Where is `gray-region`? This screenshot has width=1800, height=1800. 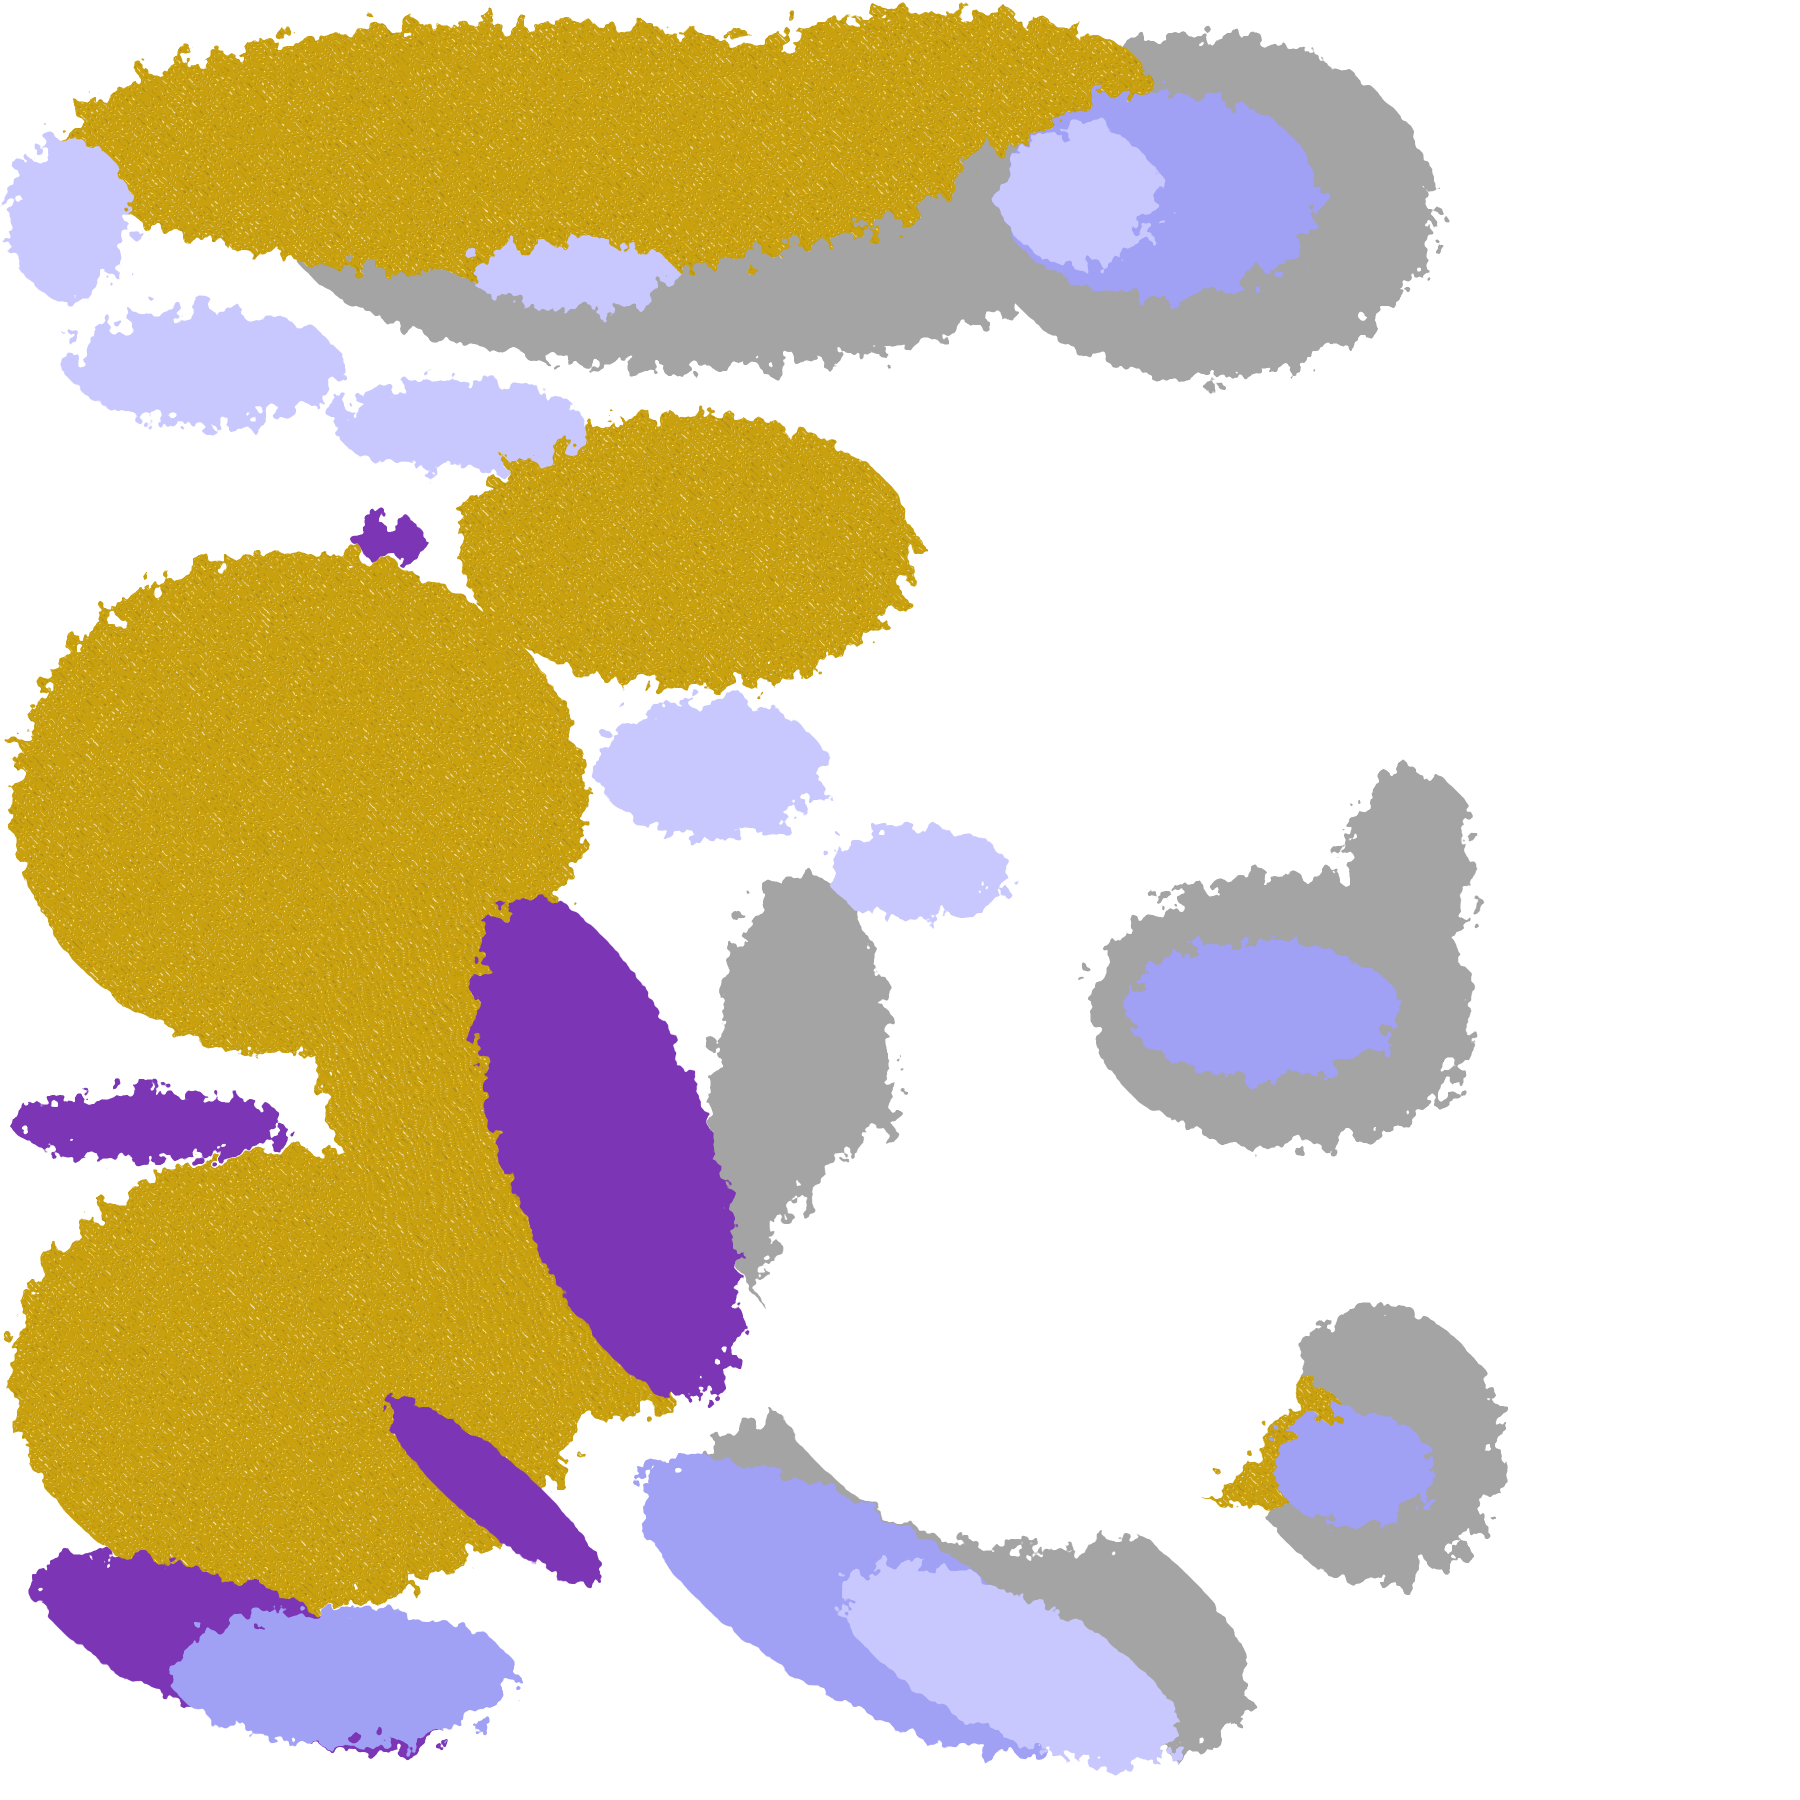
gray-region is located at coordinates (1412, 861).